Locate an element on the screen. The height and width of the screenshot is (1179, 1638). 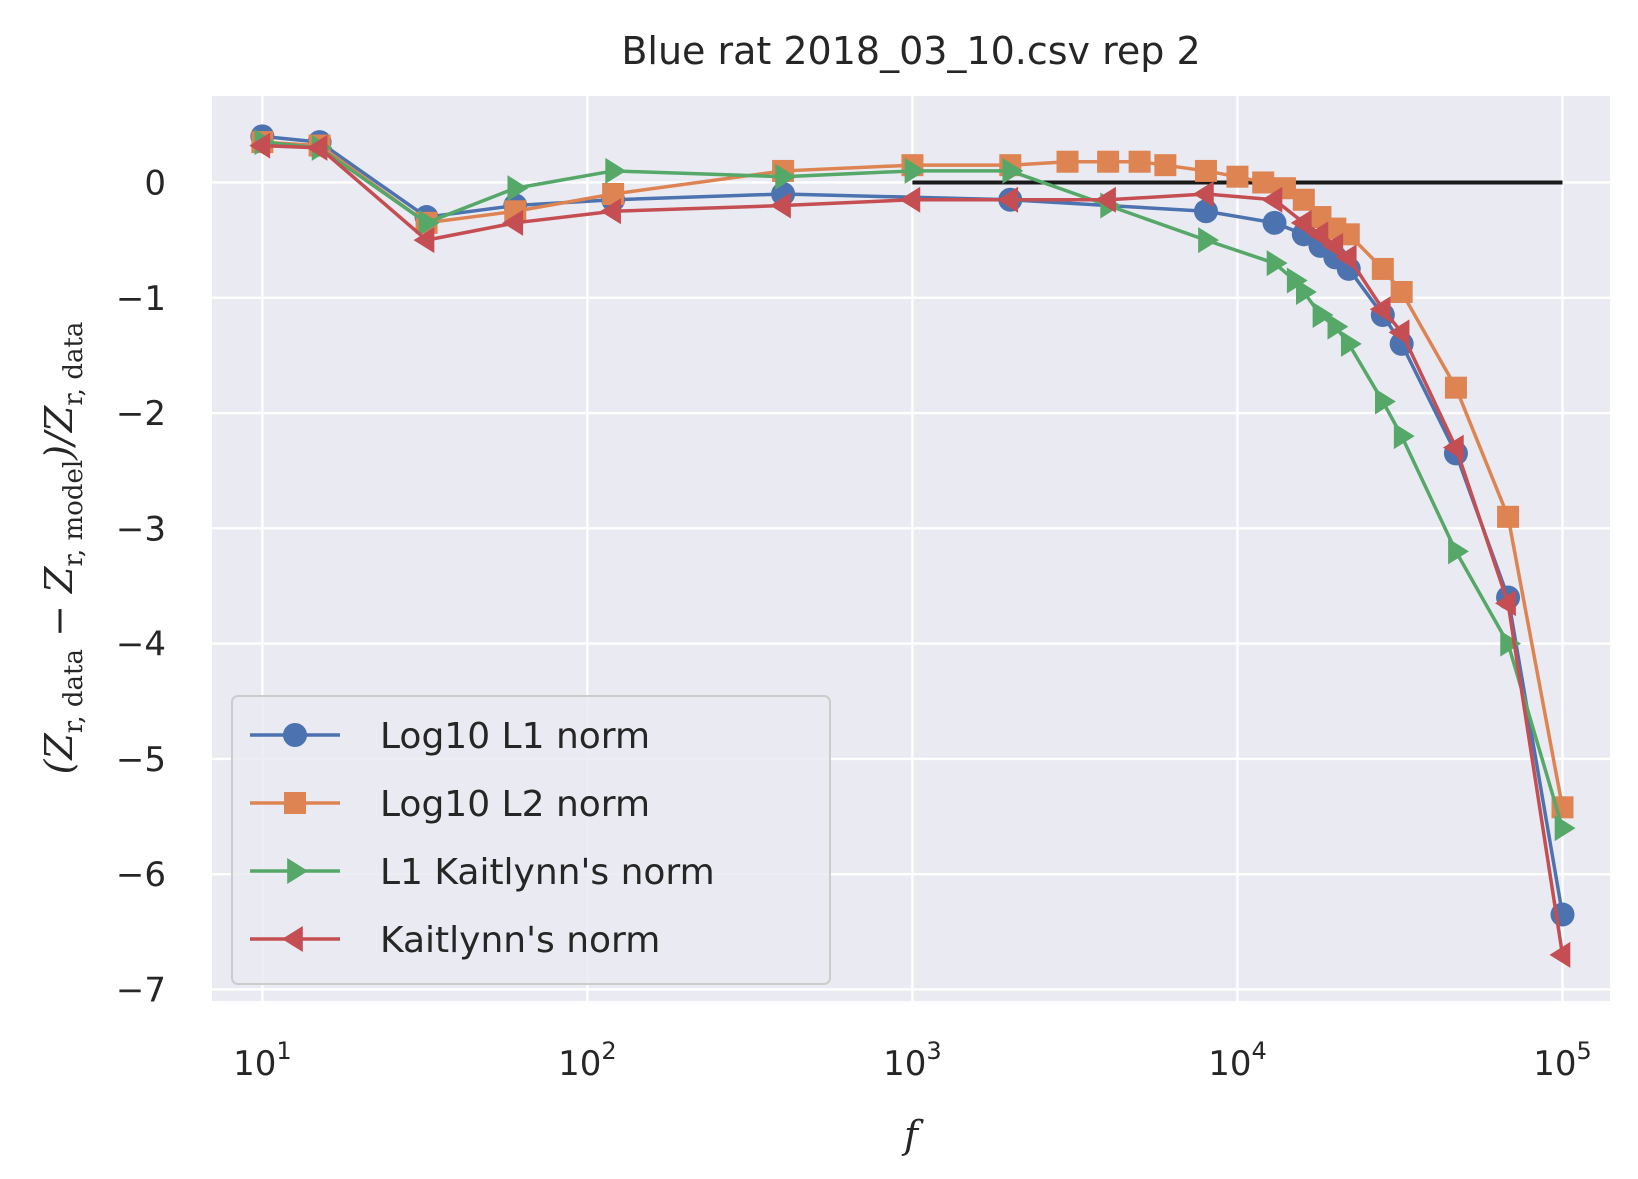
y-label-open: (Z is located at coordinates (59, 754).